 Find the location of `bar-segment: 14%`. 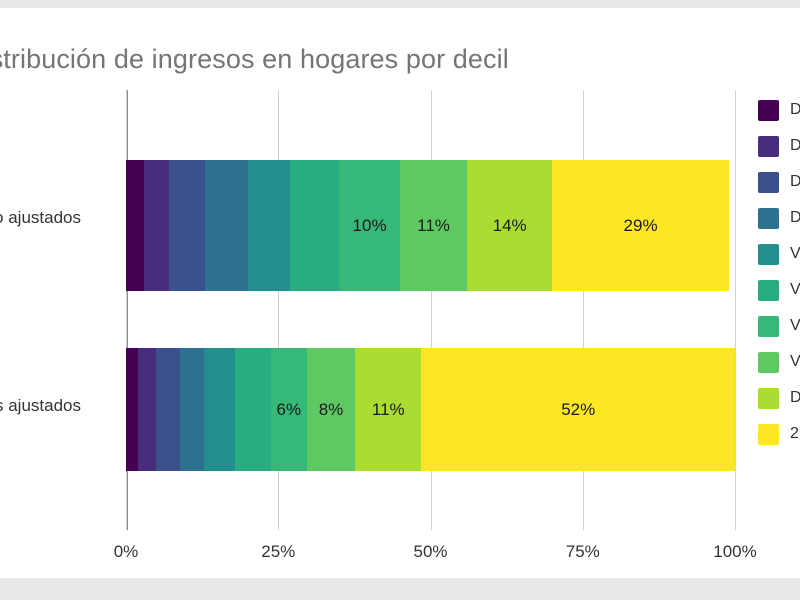

bar-segment: 14% is located at coordinates (510, 225).